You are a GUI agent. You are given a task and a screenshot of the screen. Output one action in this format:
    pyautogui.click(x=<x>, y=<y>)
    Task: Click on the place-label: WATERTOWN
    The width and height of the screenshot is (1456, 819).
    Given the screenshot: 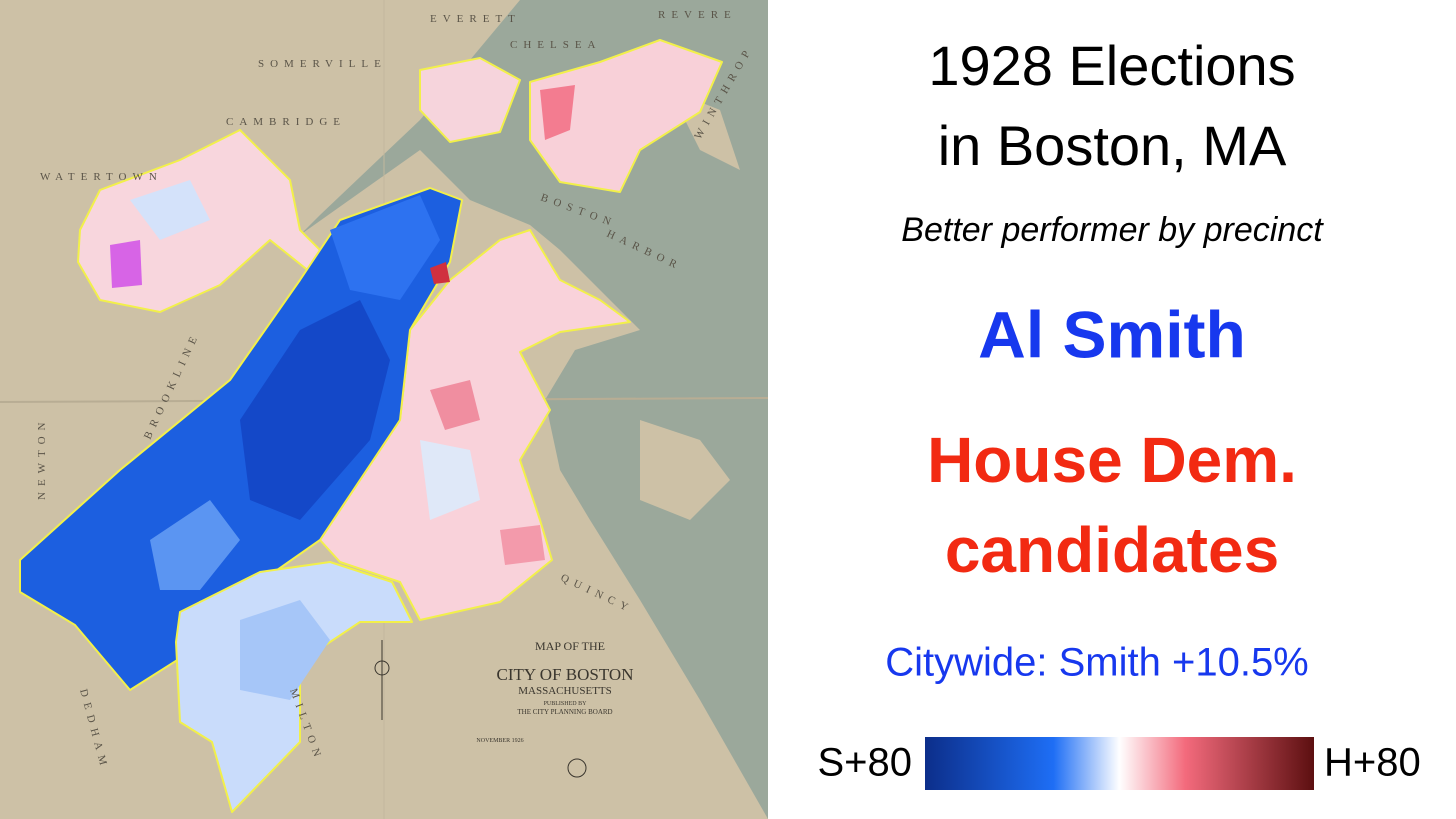 What is the action you would take?
    pyautogui.click(x=101, y=177)
    